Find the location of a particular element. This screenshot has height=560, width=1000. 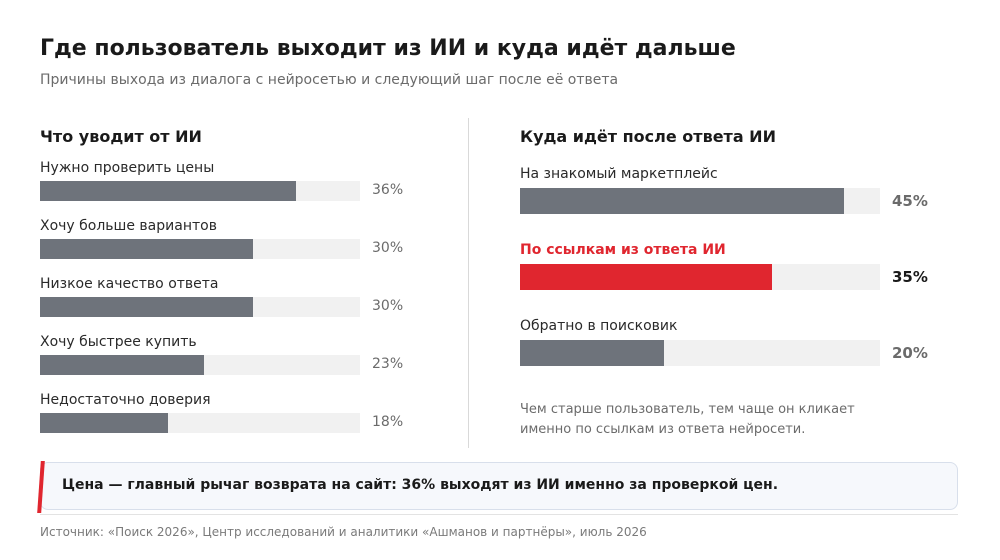

bar-value-label: 35% is located at coordinates (910, 277).